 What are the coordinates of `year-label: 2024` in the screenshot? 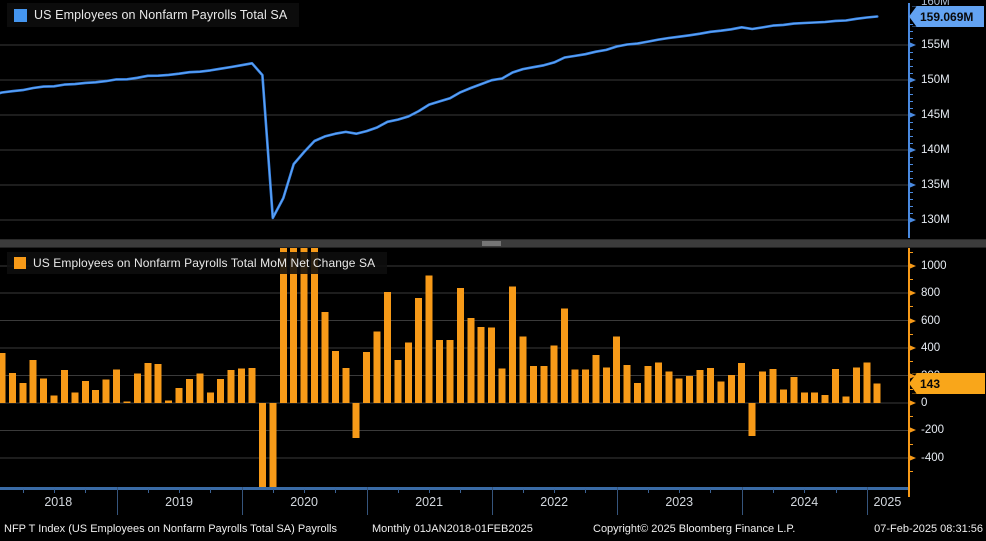 It's located at (804, 502).